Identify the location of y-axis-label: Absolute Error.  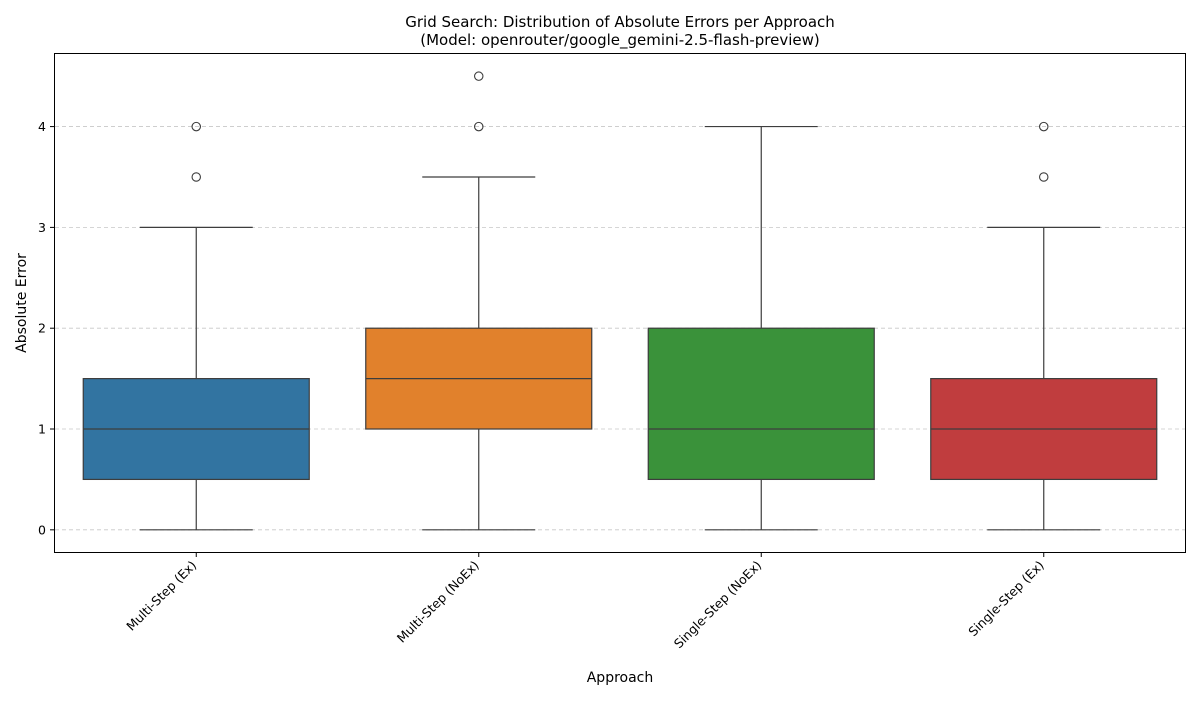
(22, 303).